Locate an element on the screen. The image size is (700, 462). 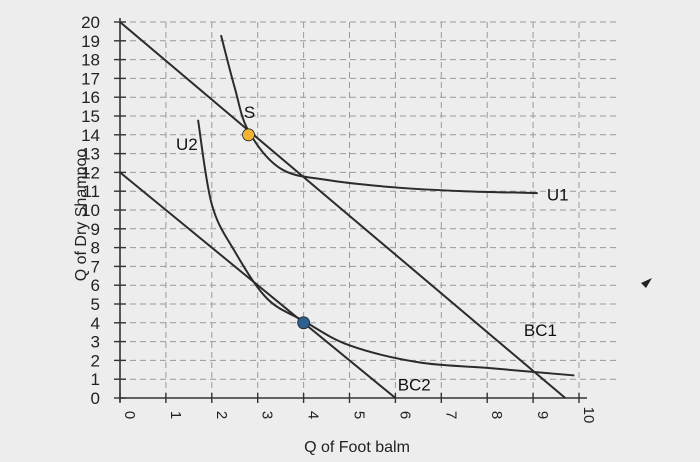
y-tick-label: 9 is located at coordinates (95, 229).